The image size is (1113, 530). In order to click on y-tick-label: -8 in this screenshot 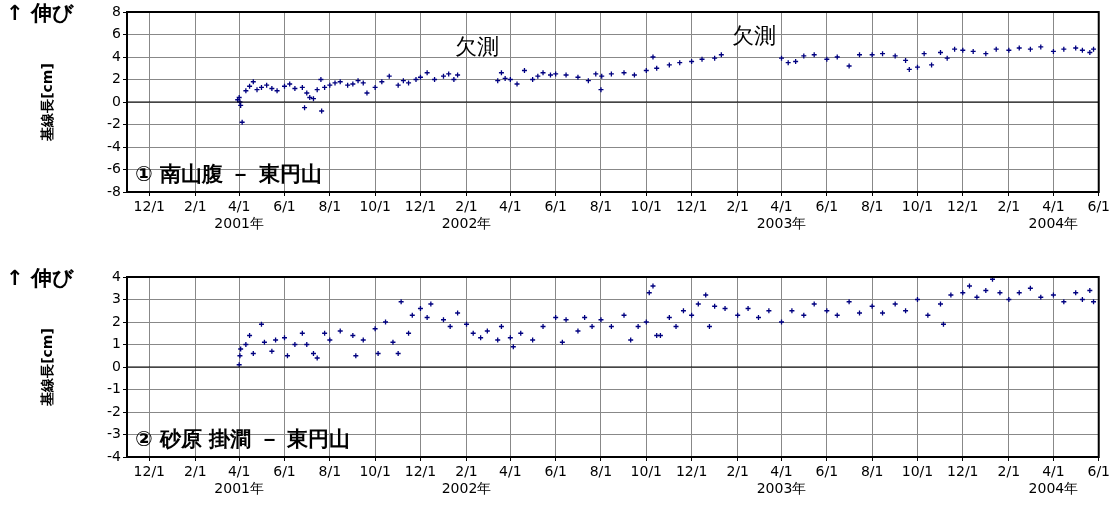, I will do `click(114, 190)`.